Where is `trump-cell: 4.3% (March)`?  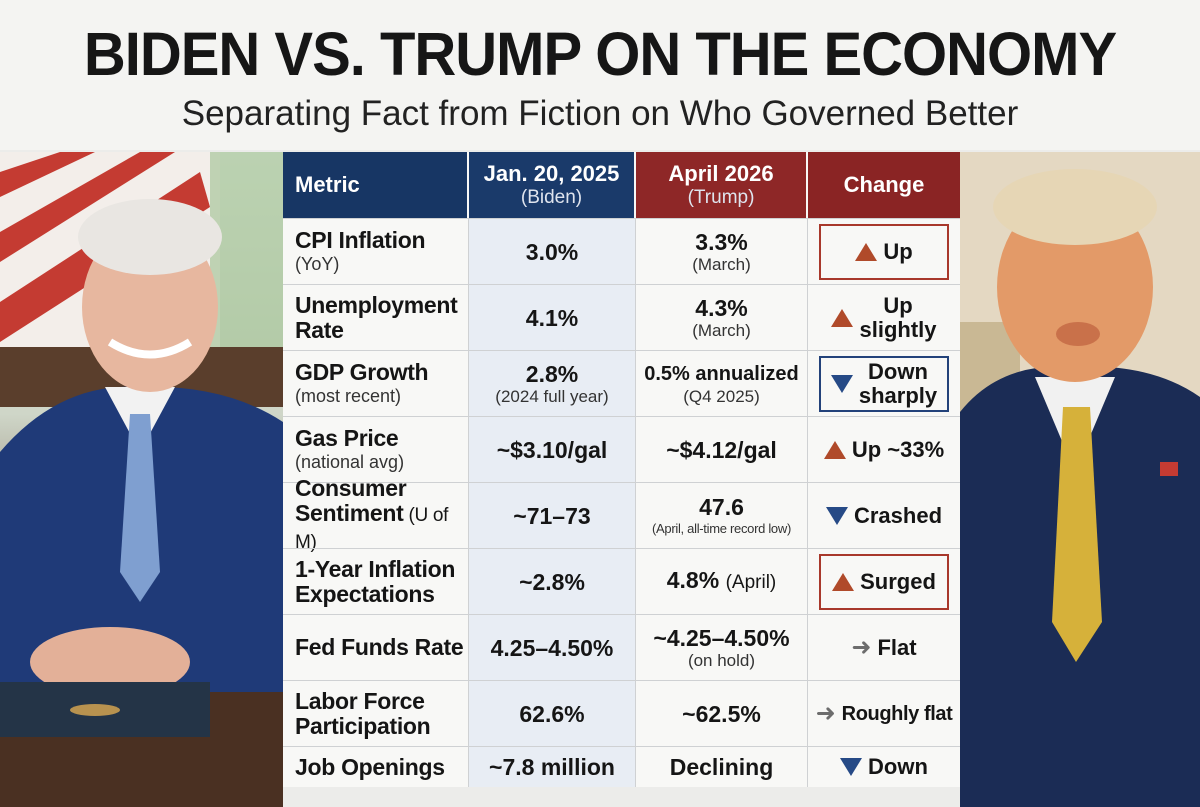
trump-cell: 4.3% (March) is located at coordinates (722, 317).